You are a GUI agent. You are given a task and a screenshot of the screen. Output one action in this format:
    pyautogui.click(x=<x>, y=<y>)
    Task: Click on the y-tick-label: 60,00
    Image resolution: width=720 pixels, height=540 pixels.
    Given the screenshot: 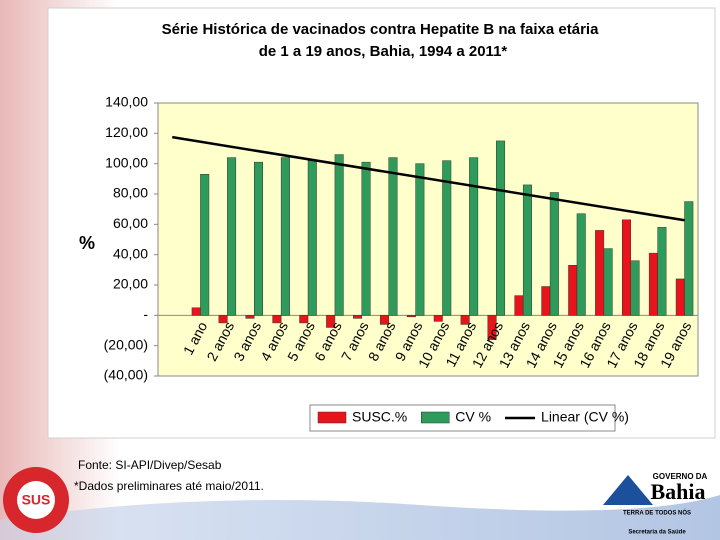 What is the action you would take?
    pyautogui.click(x=130, y=223)
    